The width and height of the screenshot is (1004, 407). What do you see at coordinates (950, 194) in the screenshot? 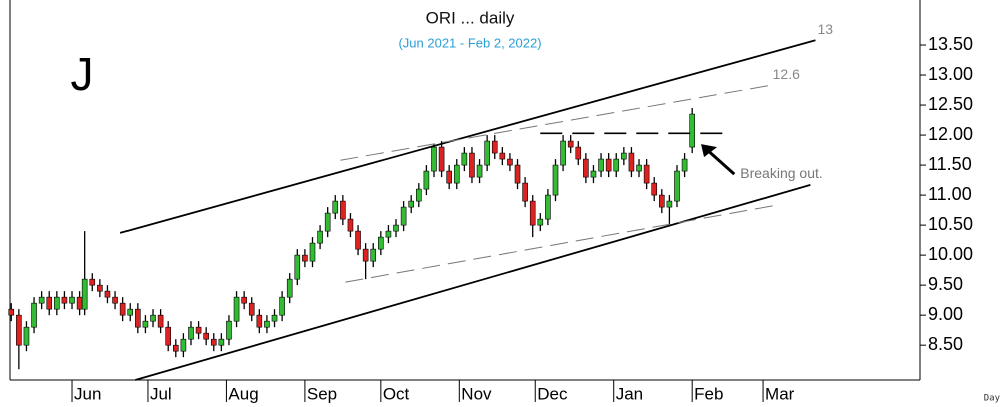
I see `y-tick-label: 11.00` at bounding box center [950, 194].